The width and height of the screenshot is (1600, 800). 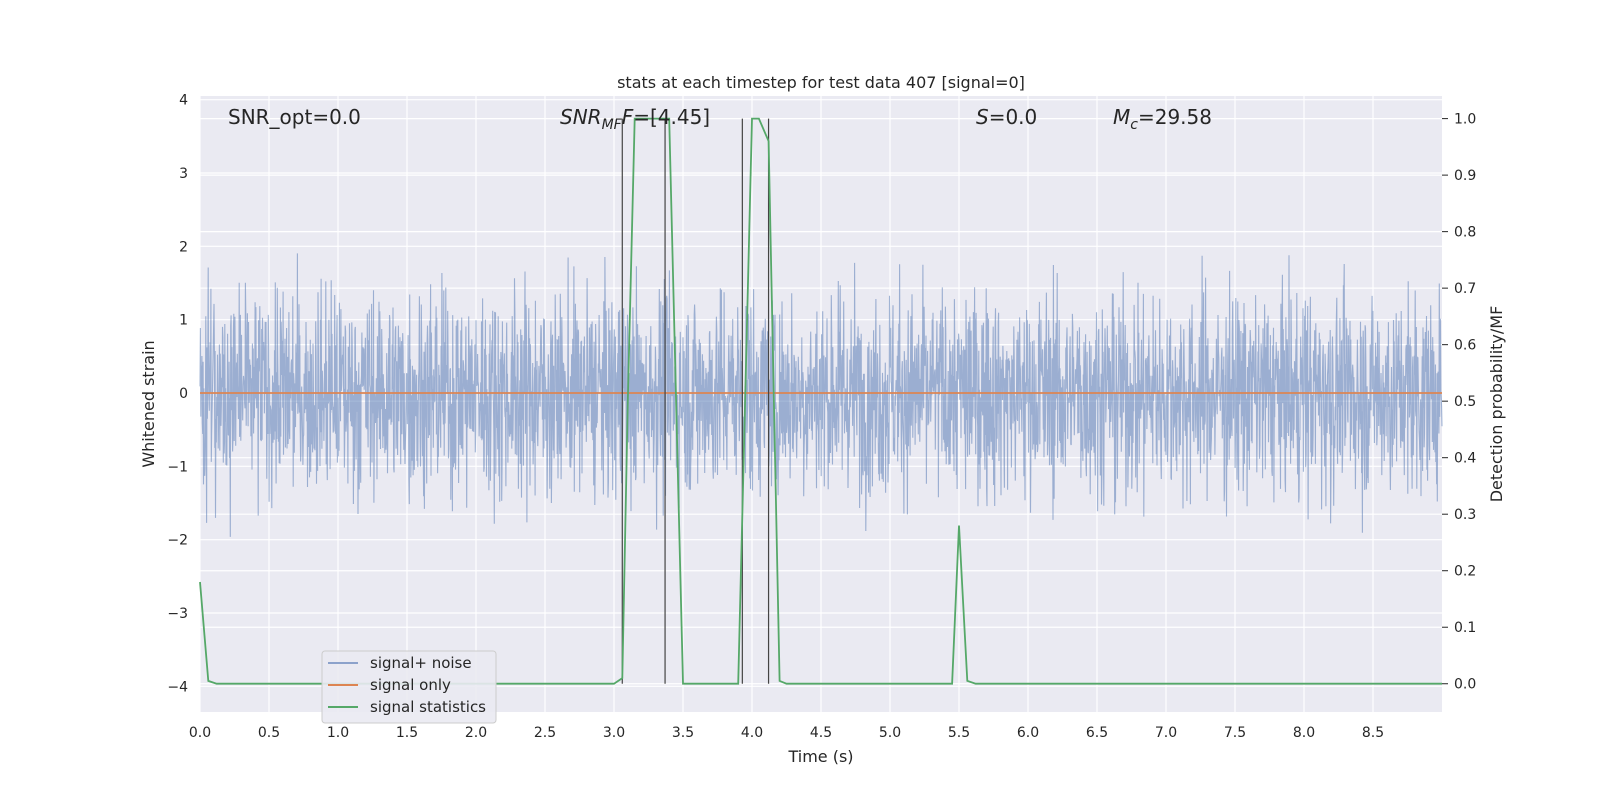 What do you see at coordinates (1465, 685) in the screenshot?
I see `y-right-tick-label-10: 0.0` at bounding box center [1465, 685].